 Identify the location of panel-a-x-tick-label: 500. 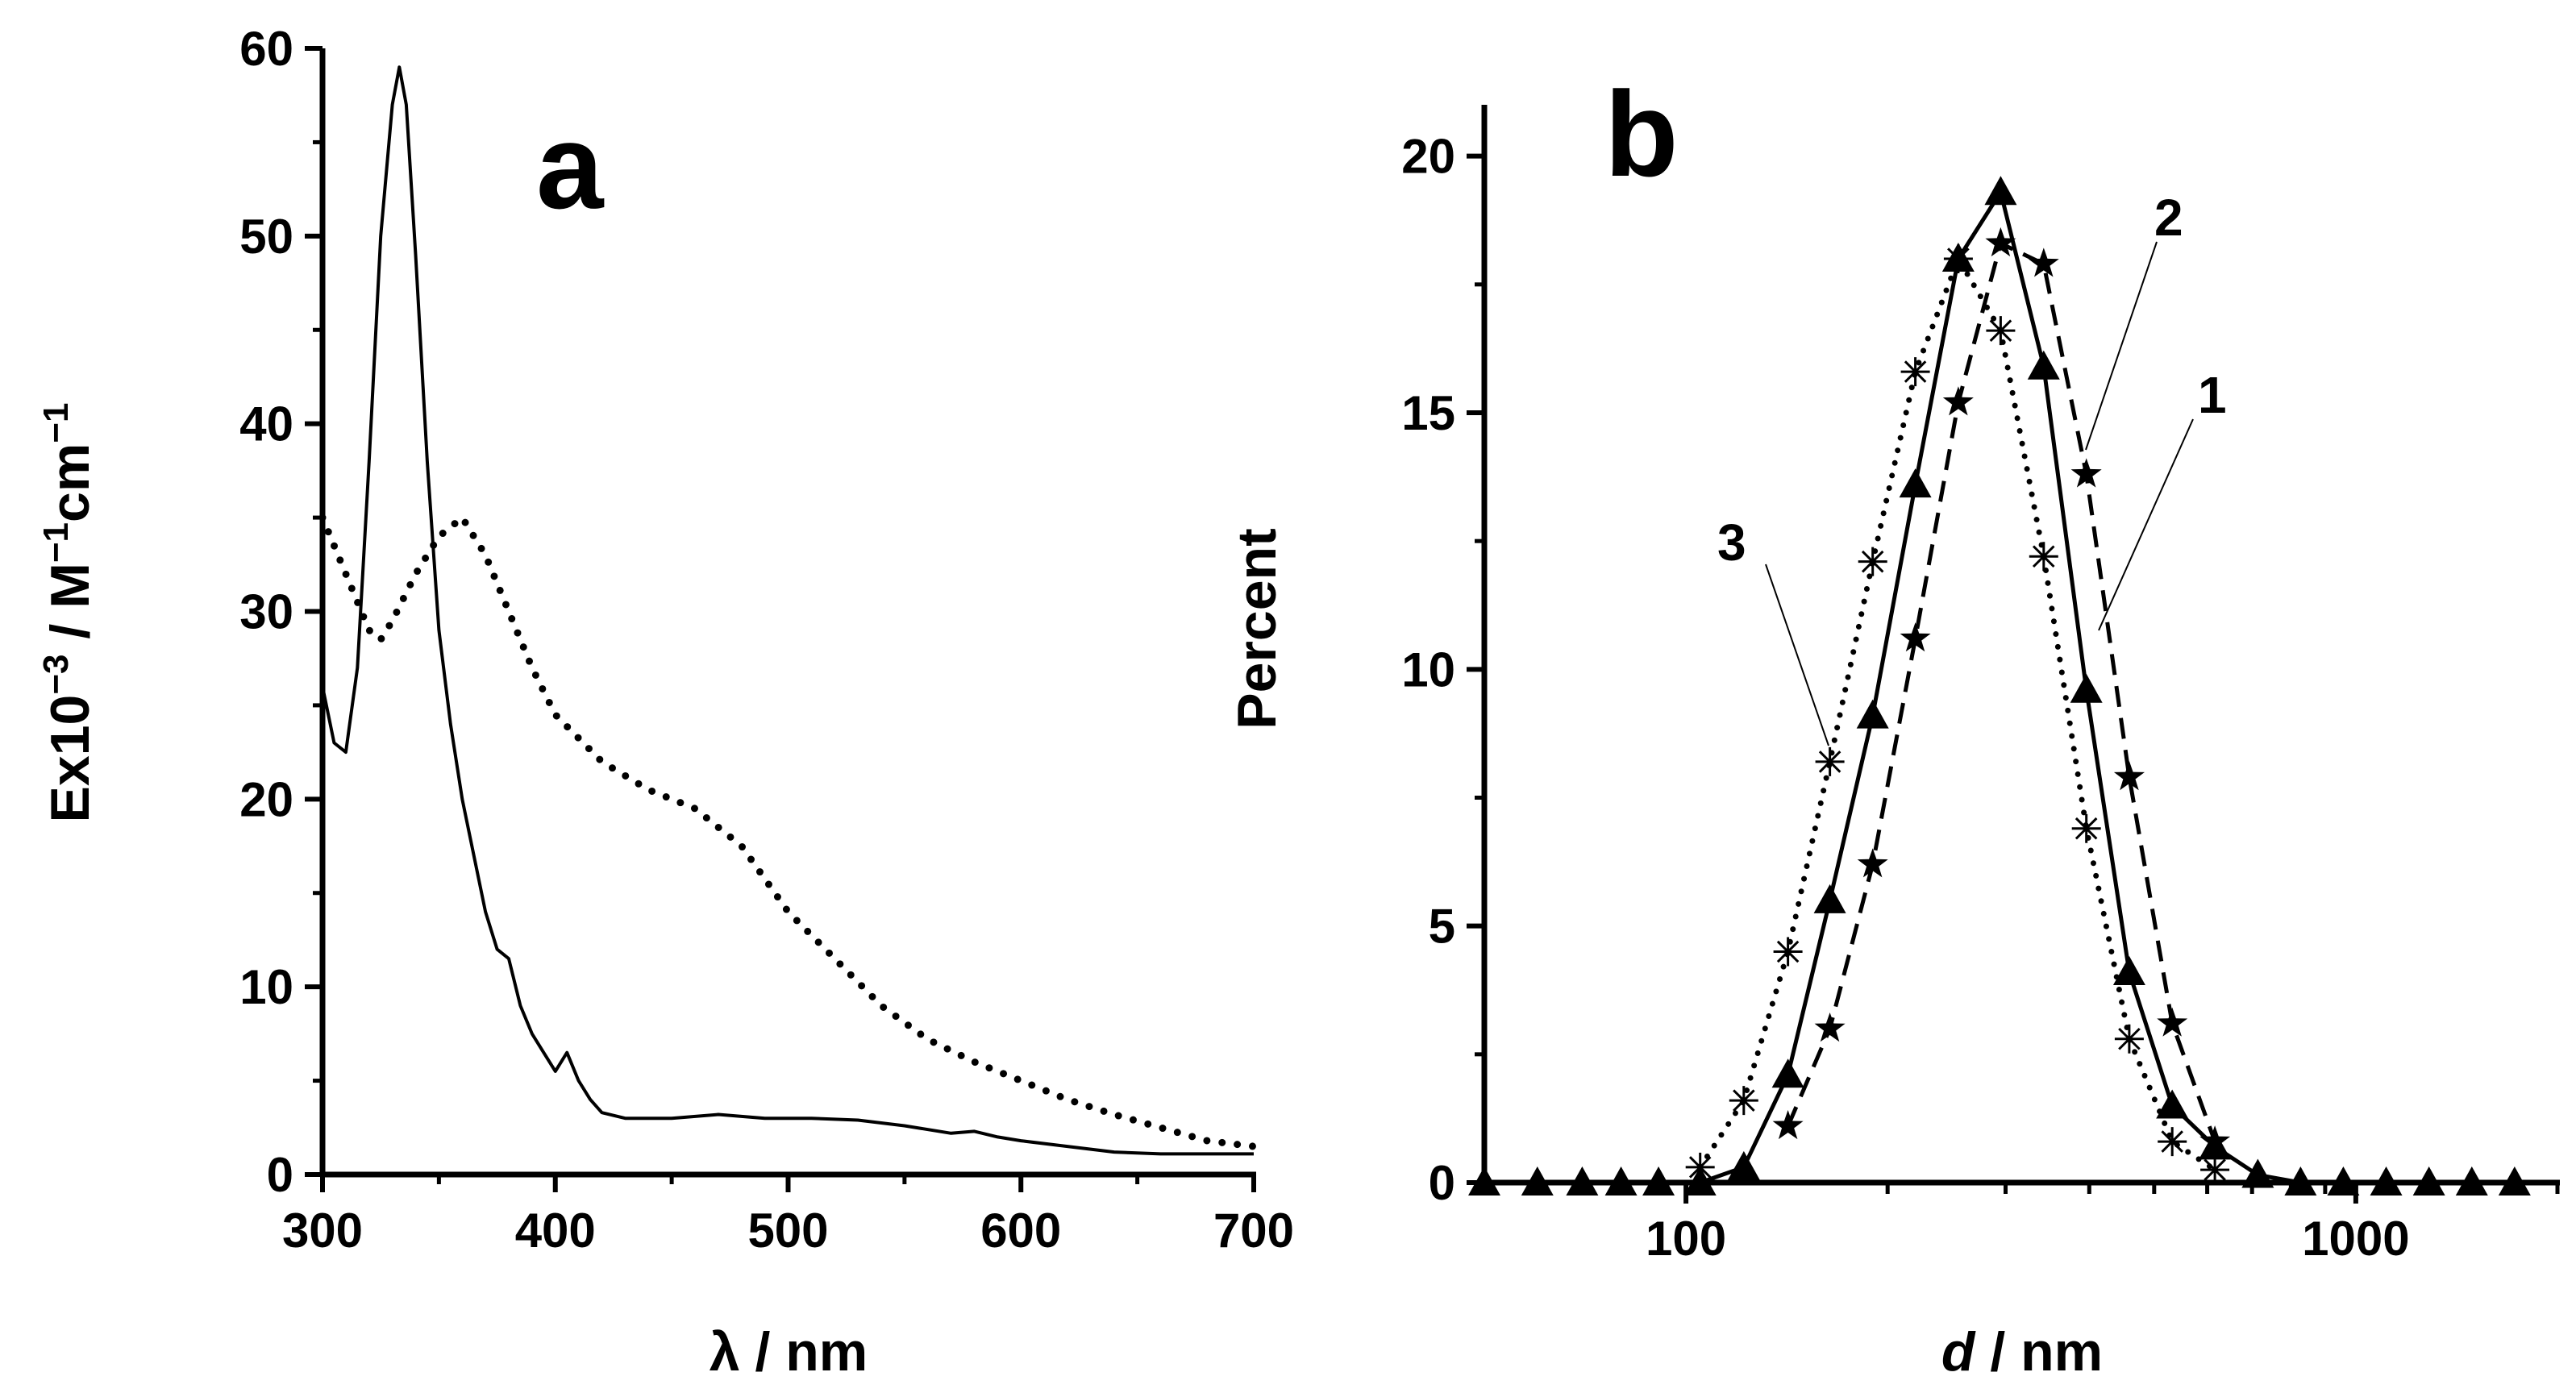
(787, 1231).